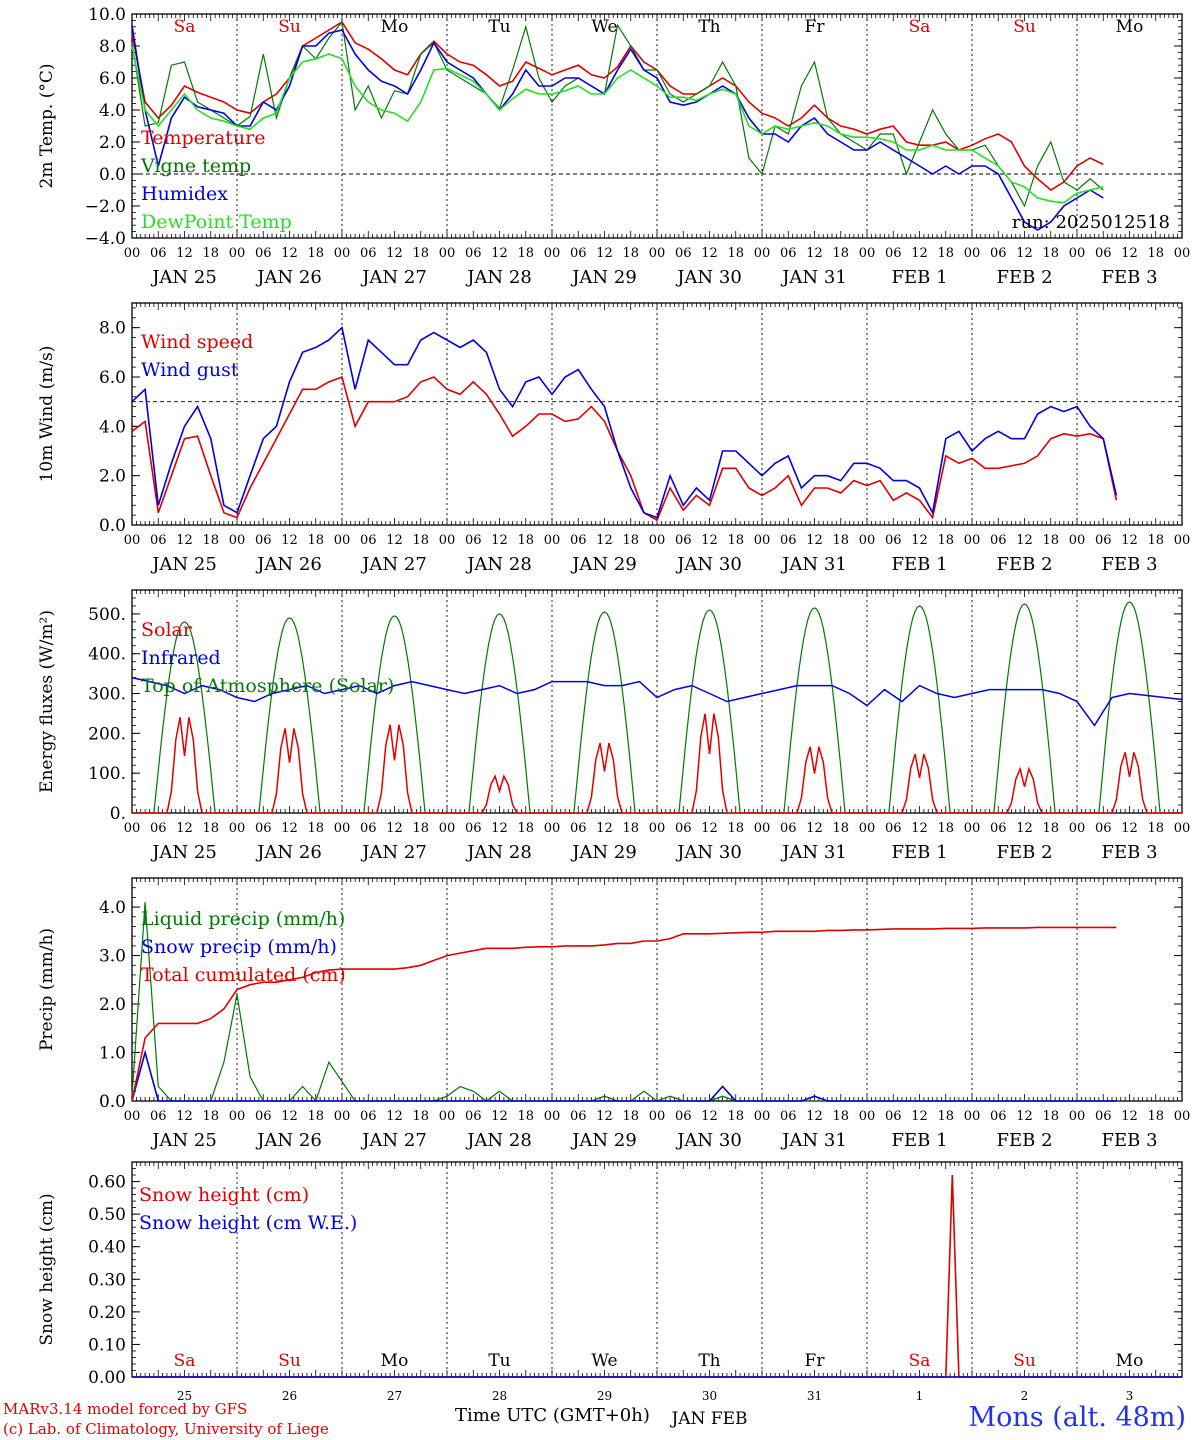 The width and height of the screenshot is (1194, 1440). What do you see at coordinates (203, 138) in the screenshot?
I see `legend-entry: Temperature` at bounding box center [203, 138].